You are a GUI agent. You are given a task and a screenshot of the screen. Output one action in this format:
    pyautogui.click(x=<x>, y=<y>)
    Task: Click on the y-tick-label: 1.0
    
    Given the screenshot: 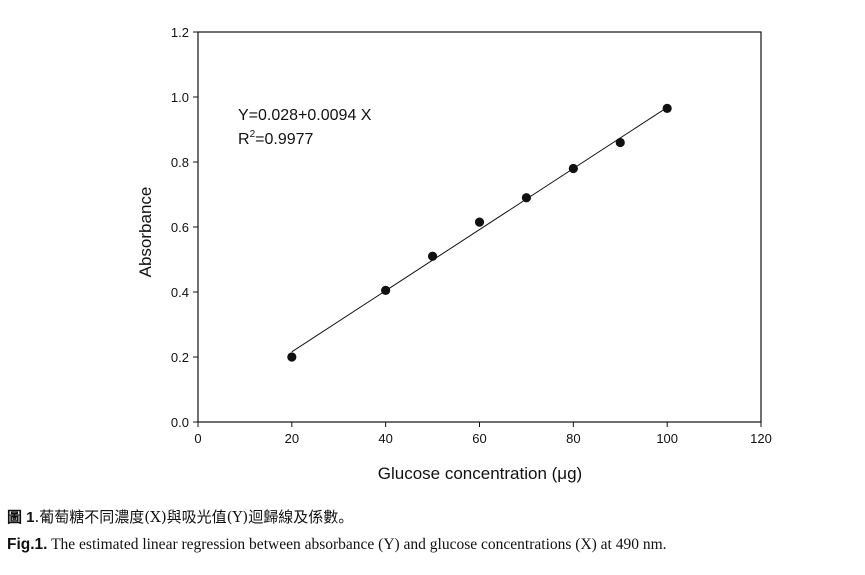 What is the action you would take?
    pyautogui.click(x=180, y=97)
    